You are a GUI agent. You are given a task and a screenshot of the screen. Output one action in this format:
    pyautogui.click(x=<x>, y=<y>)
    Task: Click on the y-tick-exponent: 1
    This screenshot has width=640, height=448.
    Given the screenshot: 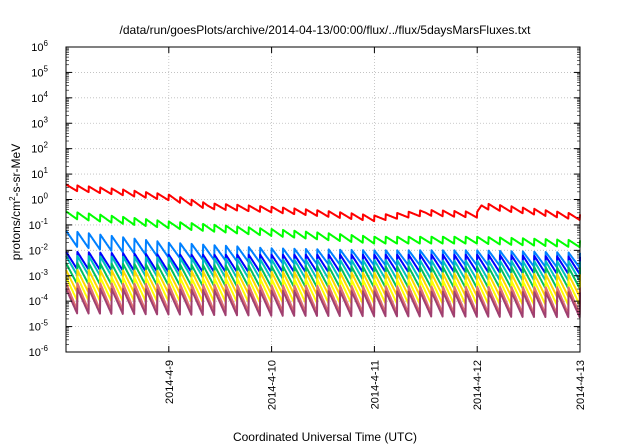 What is the action you would take?
    pyautogui.click(x=46, y=170)
    